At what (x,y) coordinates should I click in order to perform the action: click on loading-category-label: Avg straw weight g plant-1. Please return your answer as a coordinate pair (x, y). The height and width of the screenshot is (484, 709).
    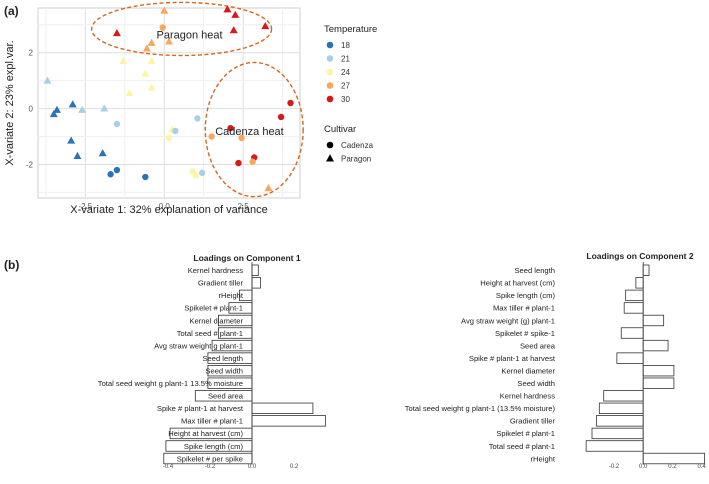
    Looking at the image, I should click on (198, 345).